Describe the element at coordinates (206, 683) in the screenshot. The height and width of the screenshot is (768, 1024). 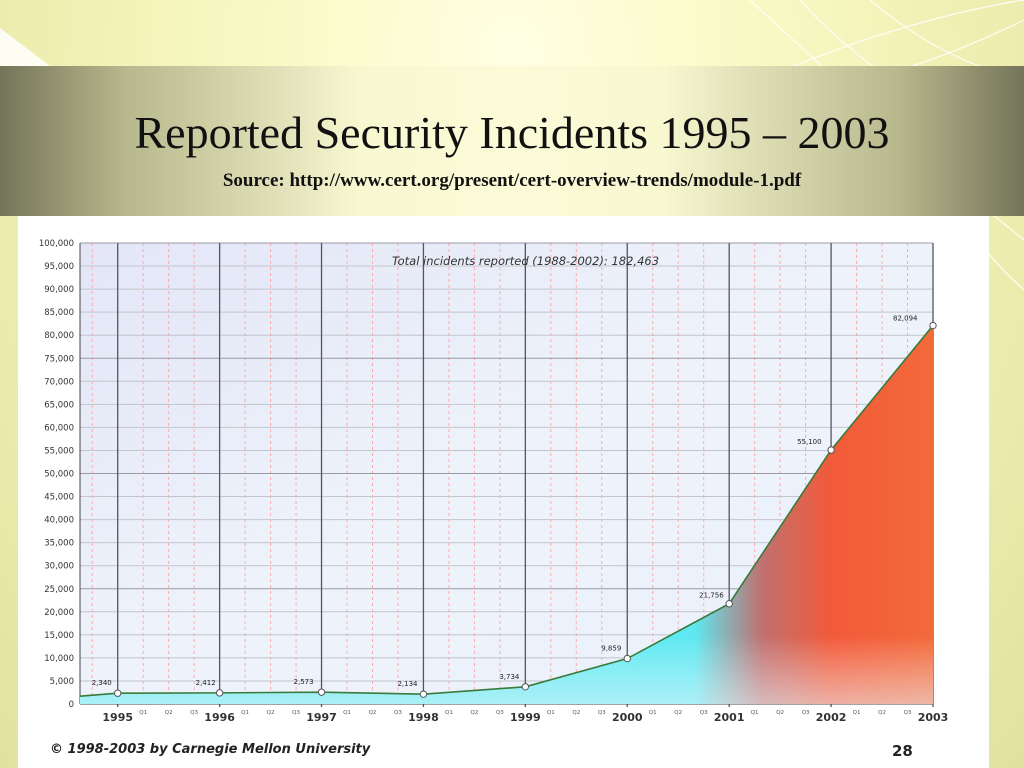
I see `data-label: 2,412` at that location.